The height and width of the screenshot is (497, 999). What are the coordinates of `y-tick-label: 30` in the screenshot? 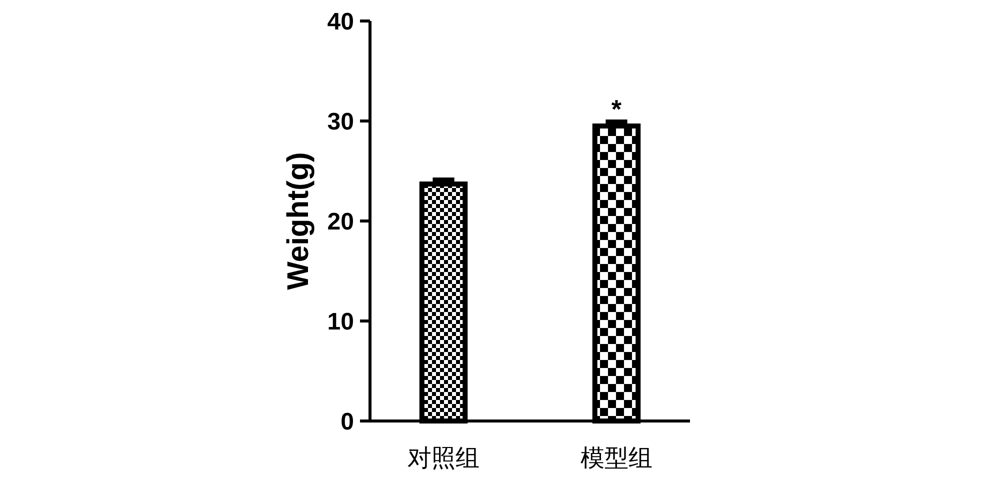 It's located at (340, 122).